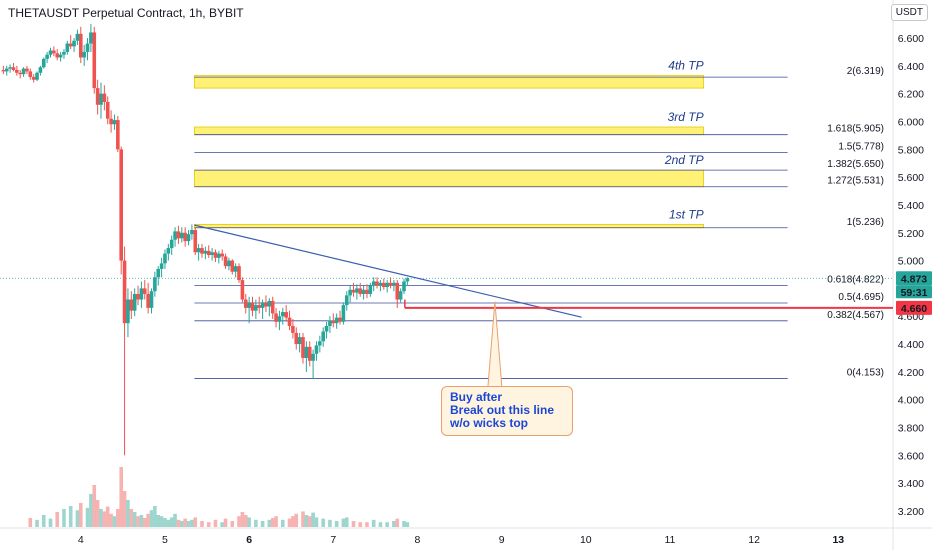 The image size is (932, 555). What do you see at coordinates (911, 39) in the screenshot?
I see `y-axis-tick: 6.600` at bounding box center [911, 39].